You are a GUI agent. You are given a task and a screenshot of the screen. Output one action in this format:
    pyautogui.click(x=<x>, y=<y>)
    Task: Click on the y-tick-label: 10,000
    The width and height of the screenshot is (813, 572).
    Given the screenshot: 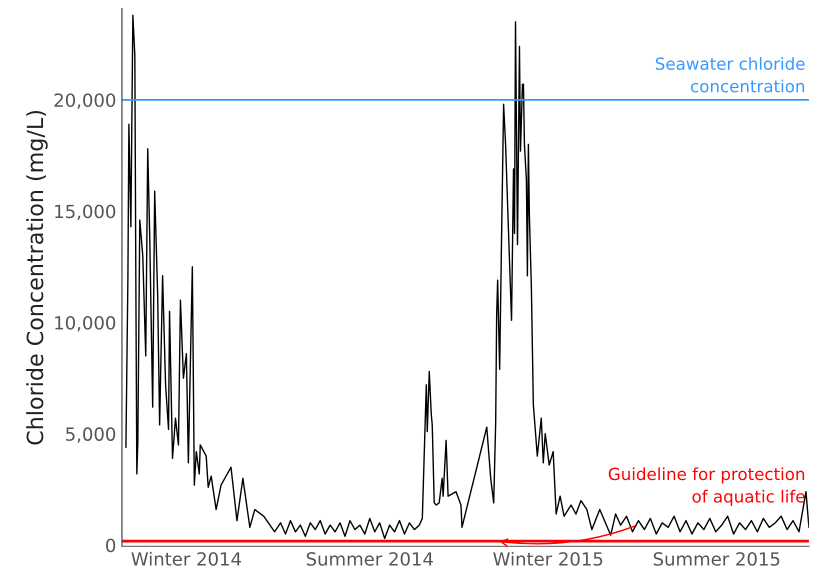 What is the action you would take?
    pyautogui.click(x=85, y=324)
    